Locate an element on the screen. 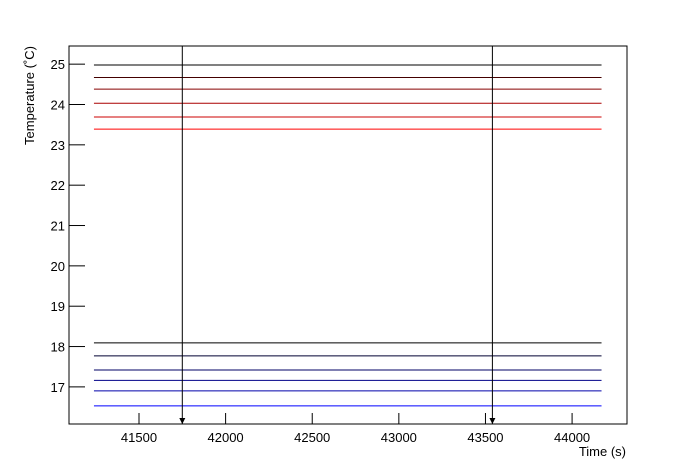  y-axis-label: Temperature (˚C) is located at coordinates (29, 95).